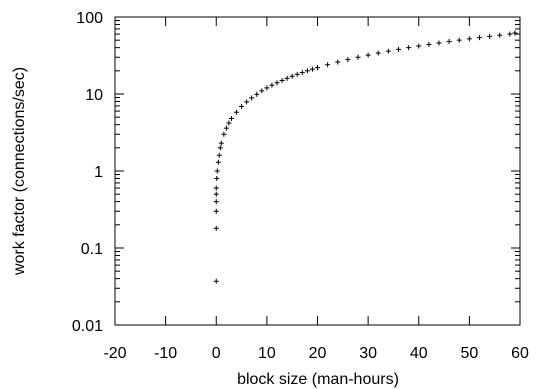 The width and height of the screenshot is (538, 389). I want to click on y-tick-label: 0.1, so click(92, 249).